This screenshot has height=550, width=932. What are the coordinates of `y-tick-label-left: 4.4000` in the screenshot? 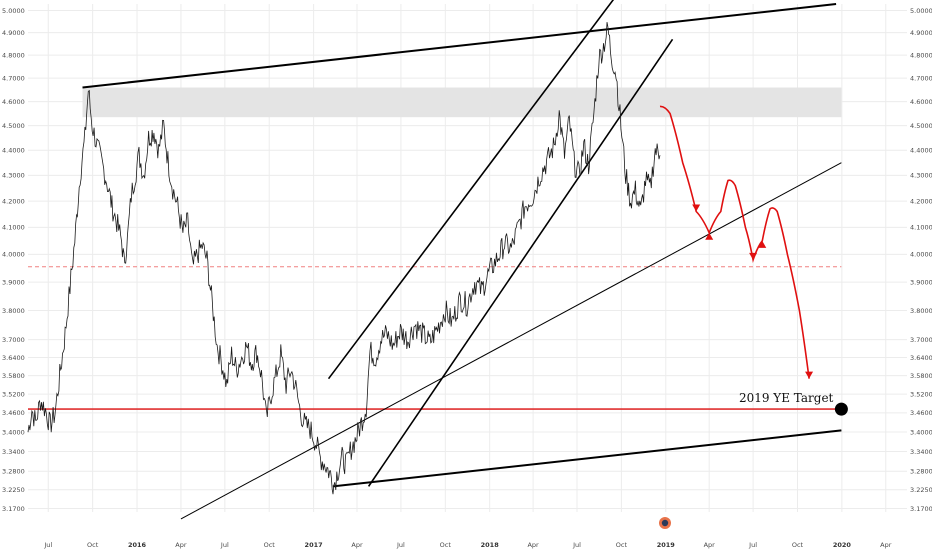 It's located at (13, 151).